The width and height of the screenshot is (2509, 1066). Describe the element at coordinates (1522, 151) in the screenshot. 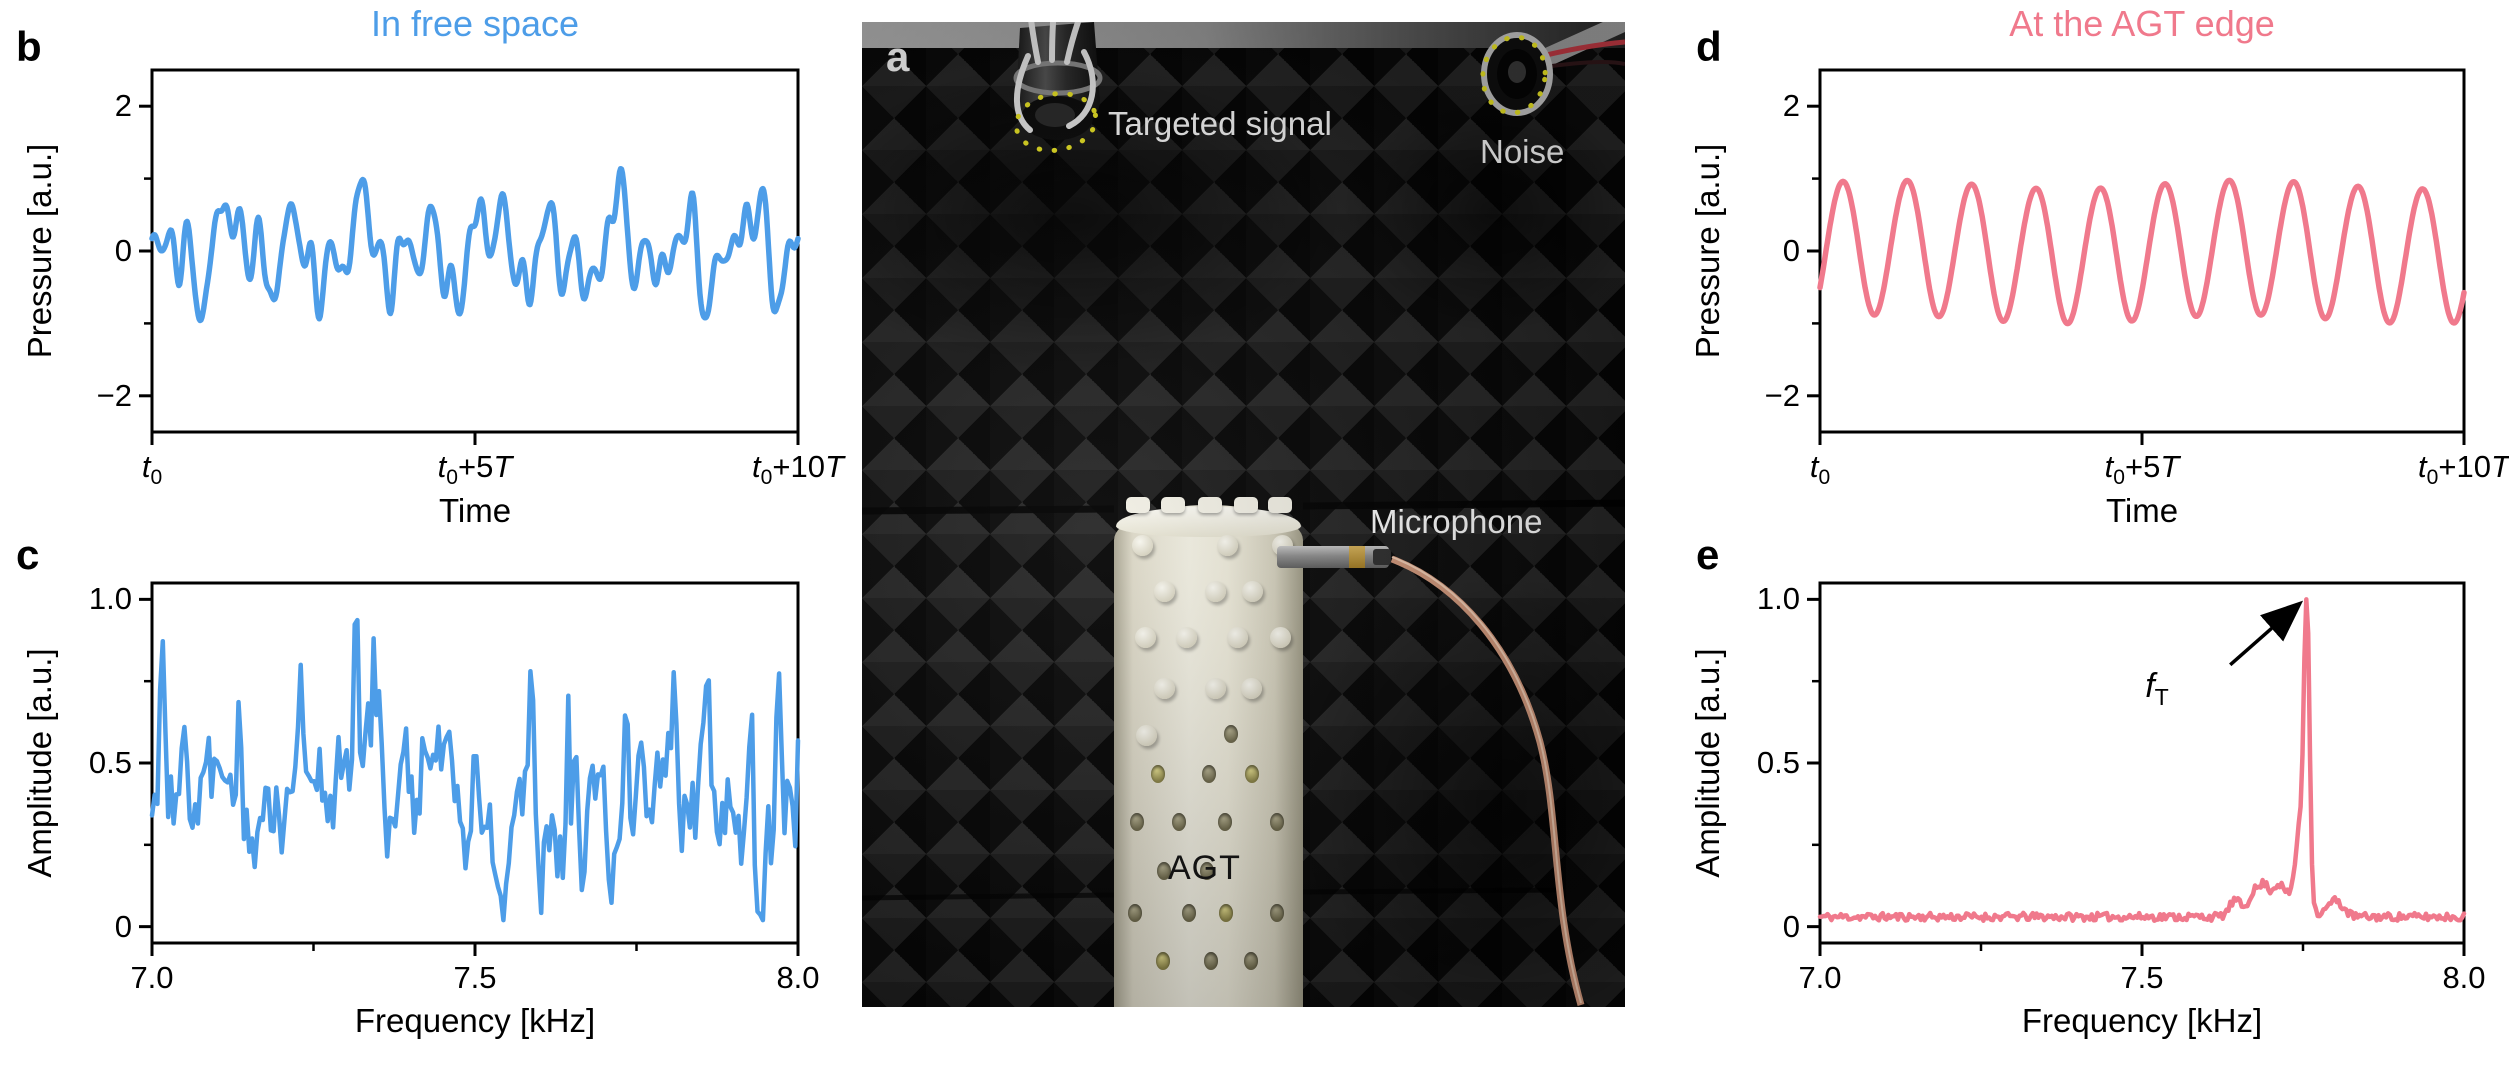

I see `noise-label: Noise` at that location.